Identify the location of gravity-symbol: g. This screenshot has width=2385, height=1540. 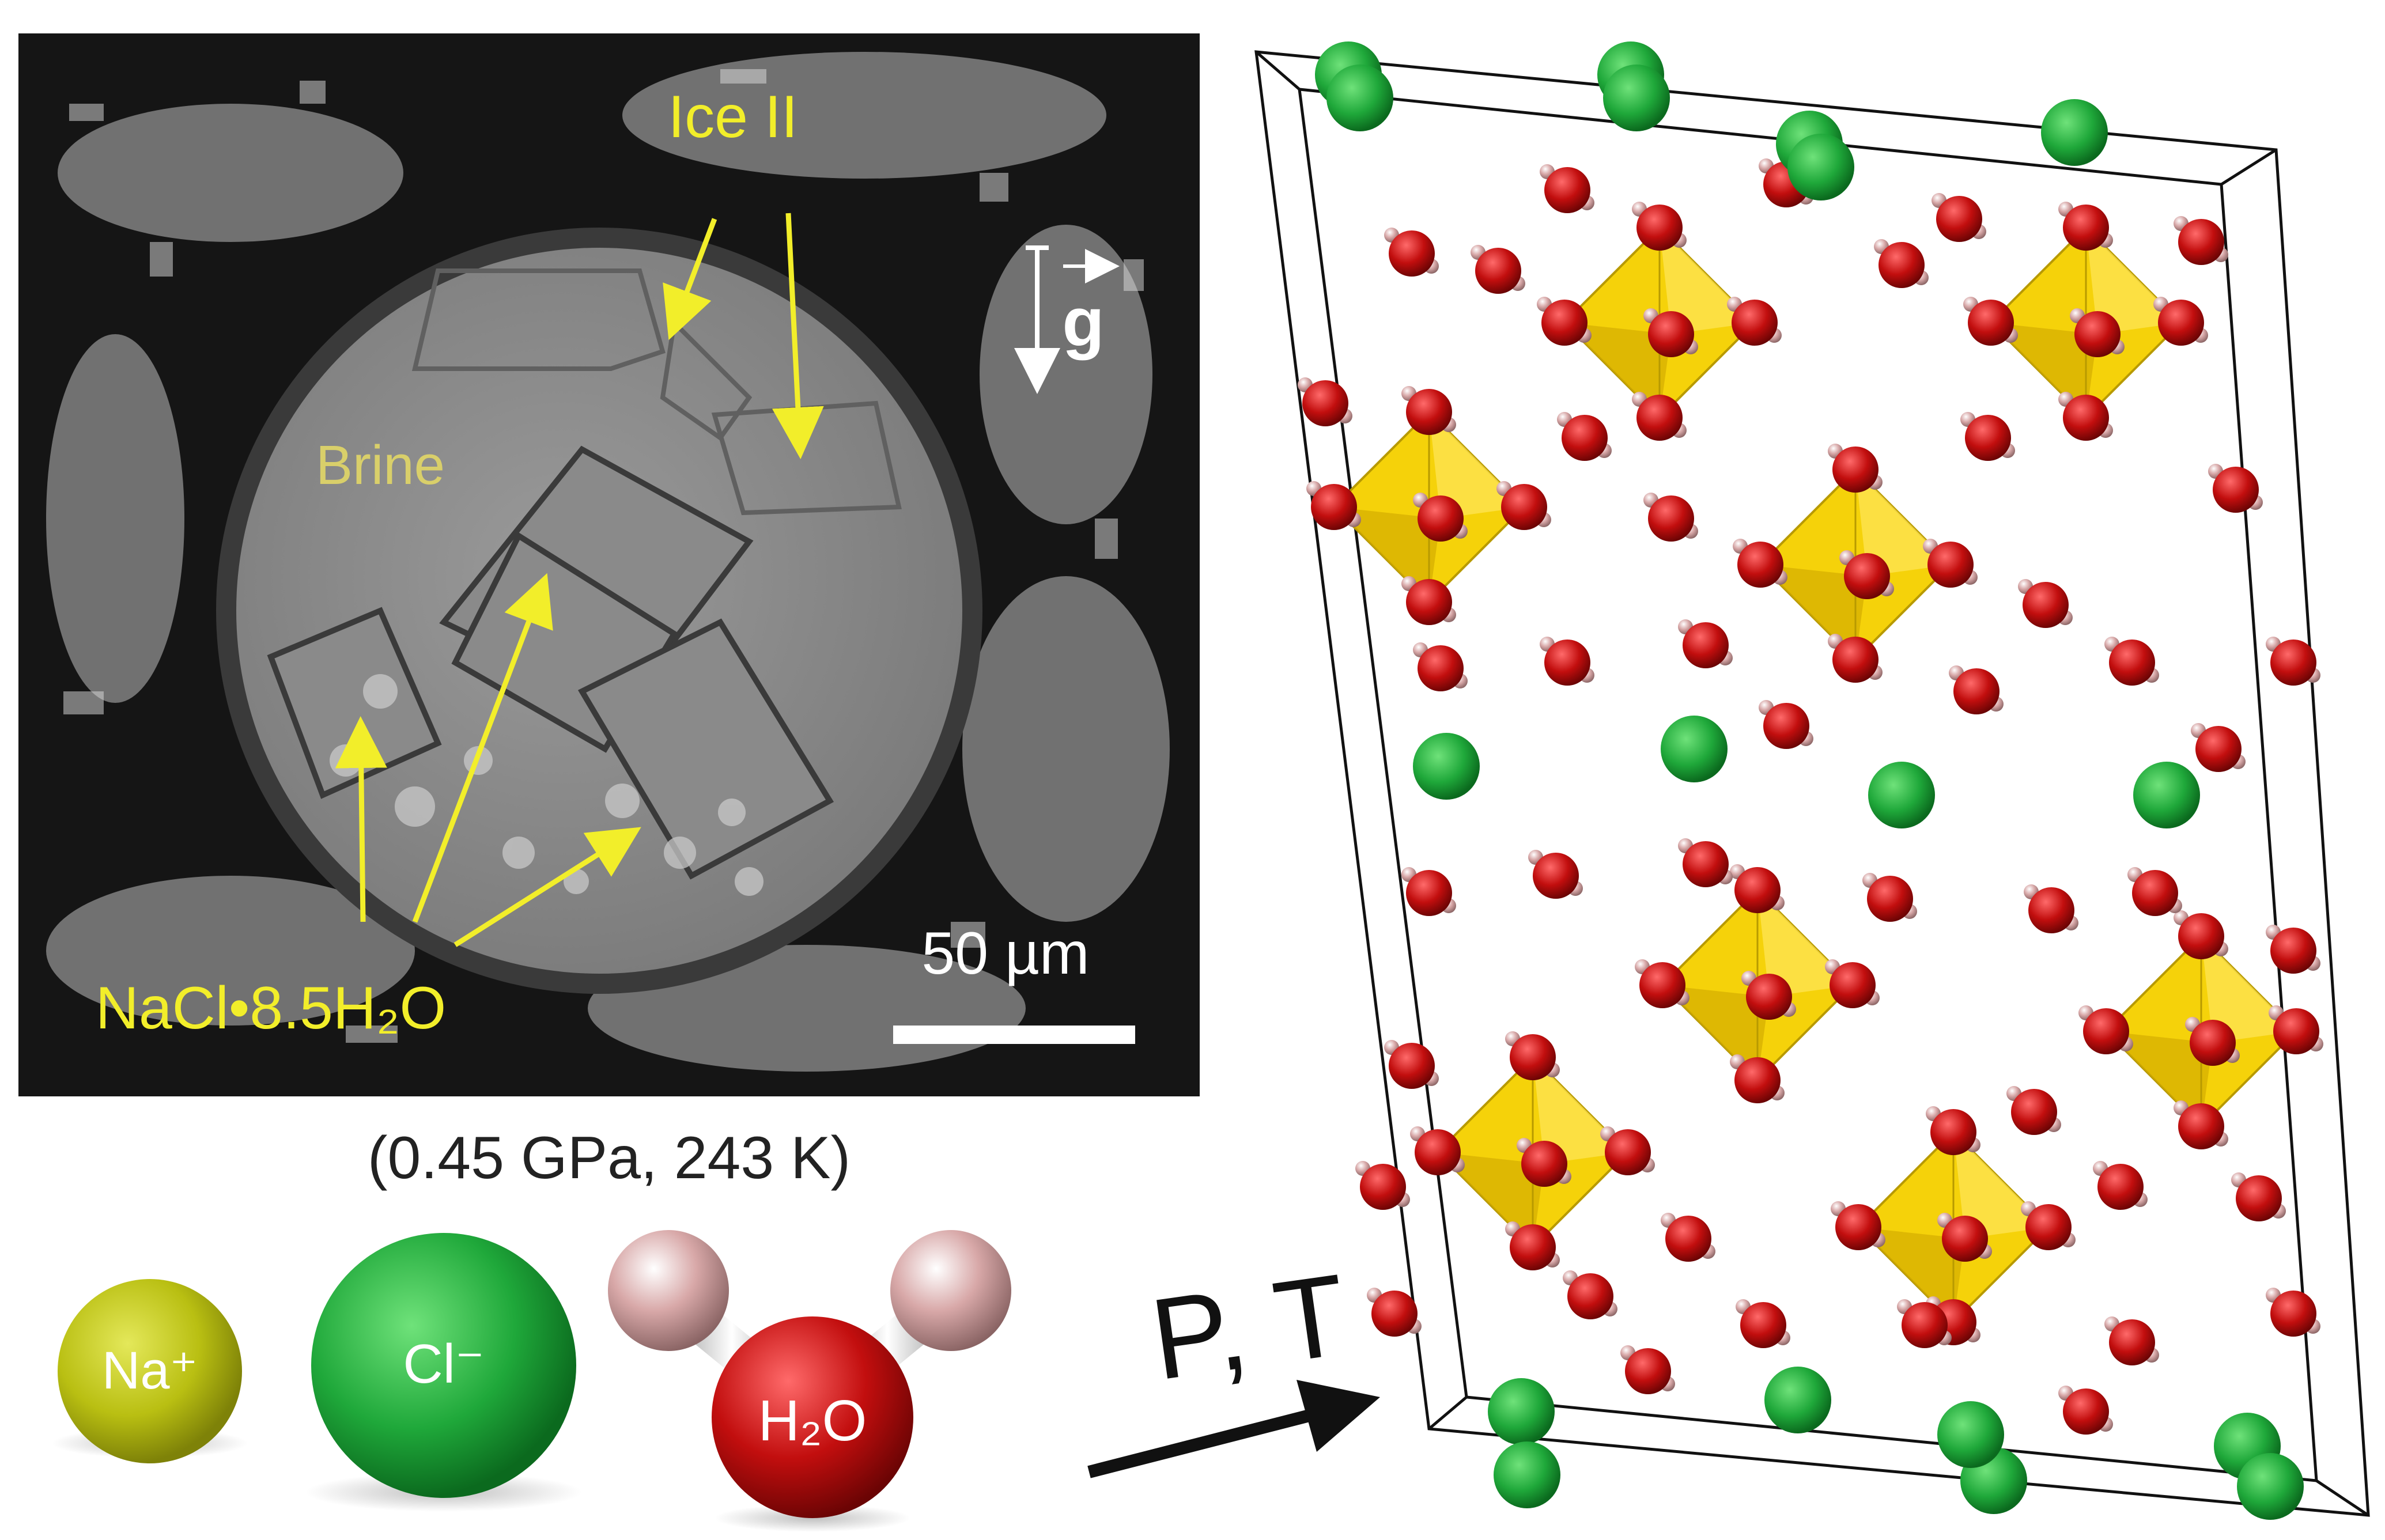
(1083, 322).